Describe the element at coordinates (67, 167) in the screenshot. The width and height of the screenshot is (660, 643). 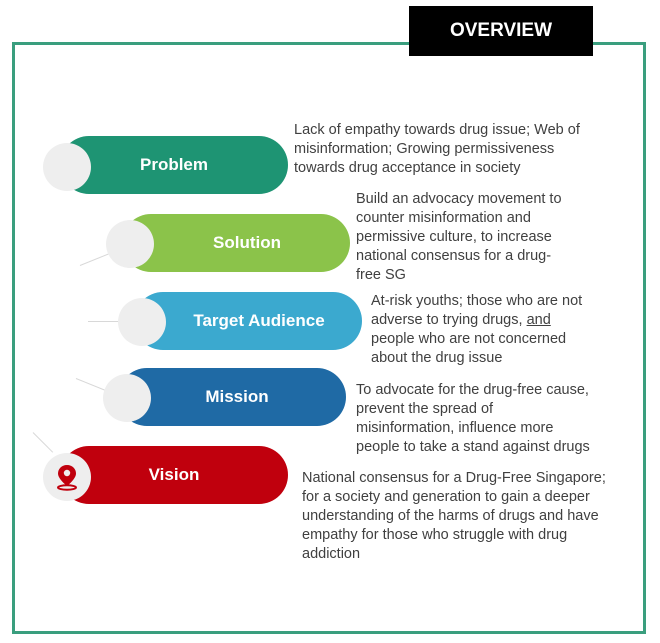
I see `circle-problem` at that location.